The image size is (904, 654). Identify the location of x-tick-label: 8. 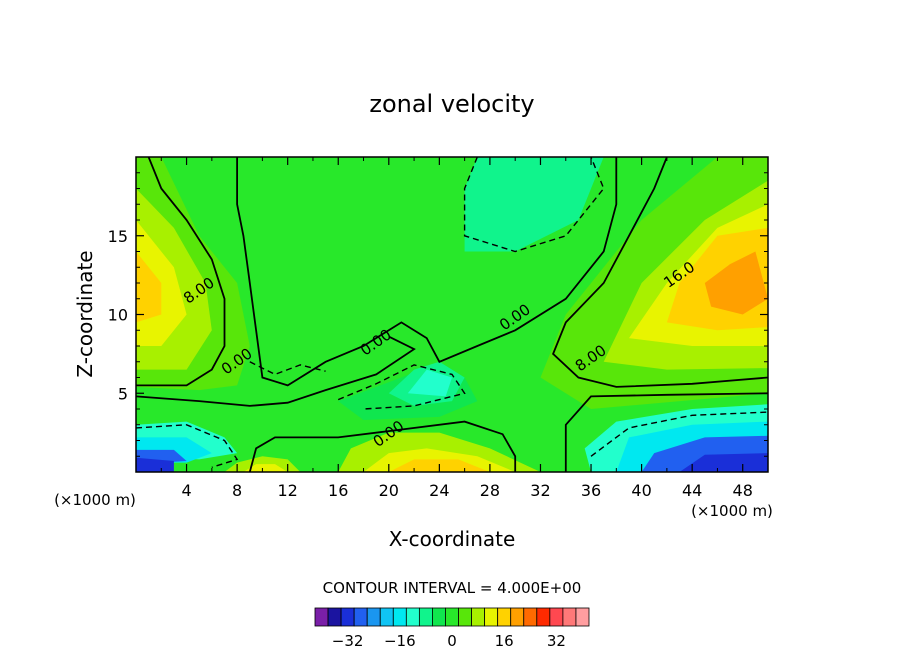
(237, 490).